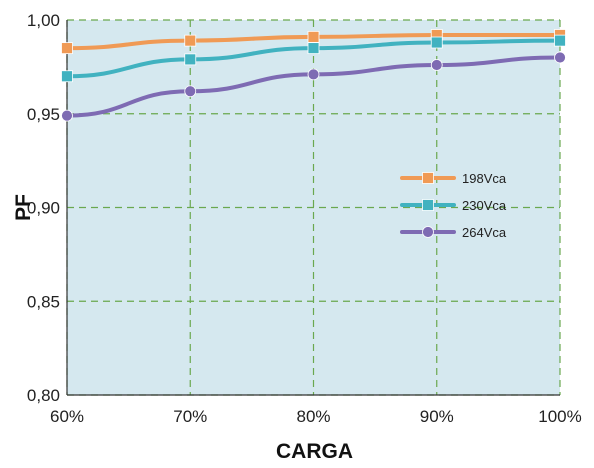 Image resolution: width=594 pixels, height=468 pixels. Describe the element at coordinates (484, 178) in the screenshot. I see `legend-label: 198Vca` at that location.